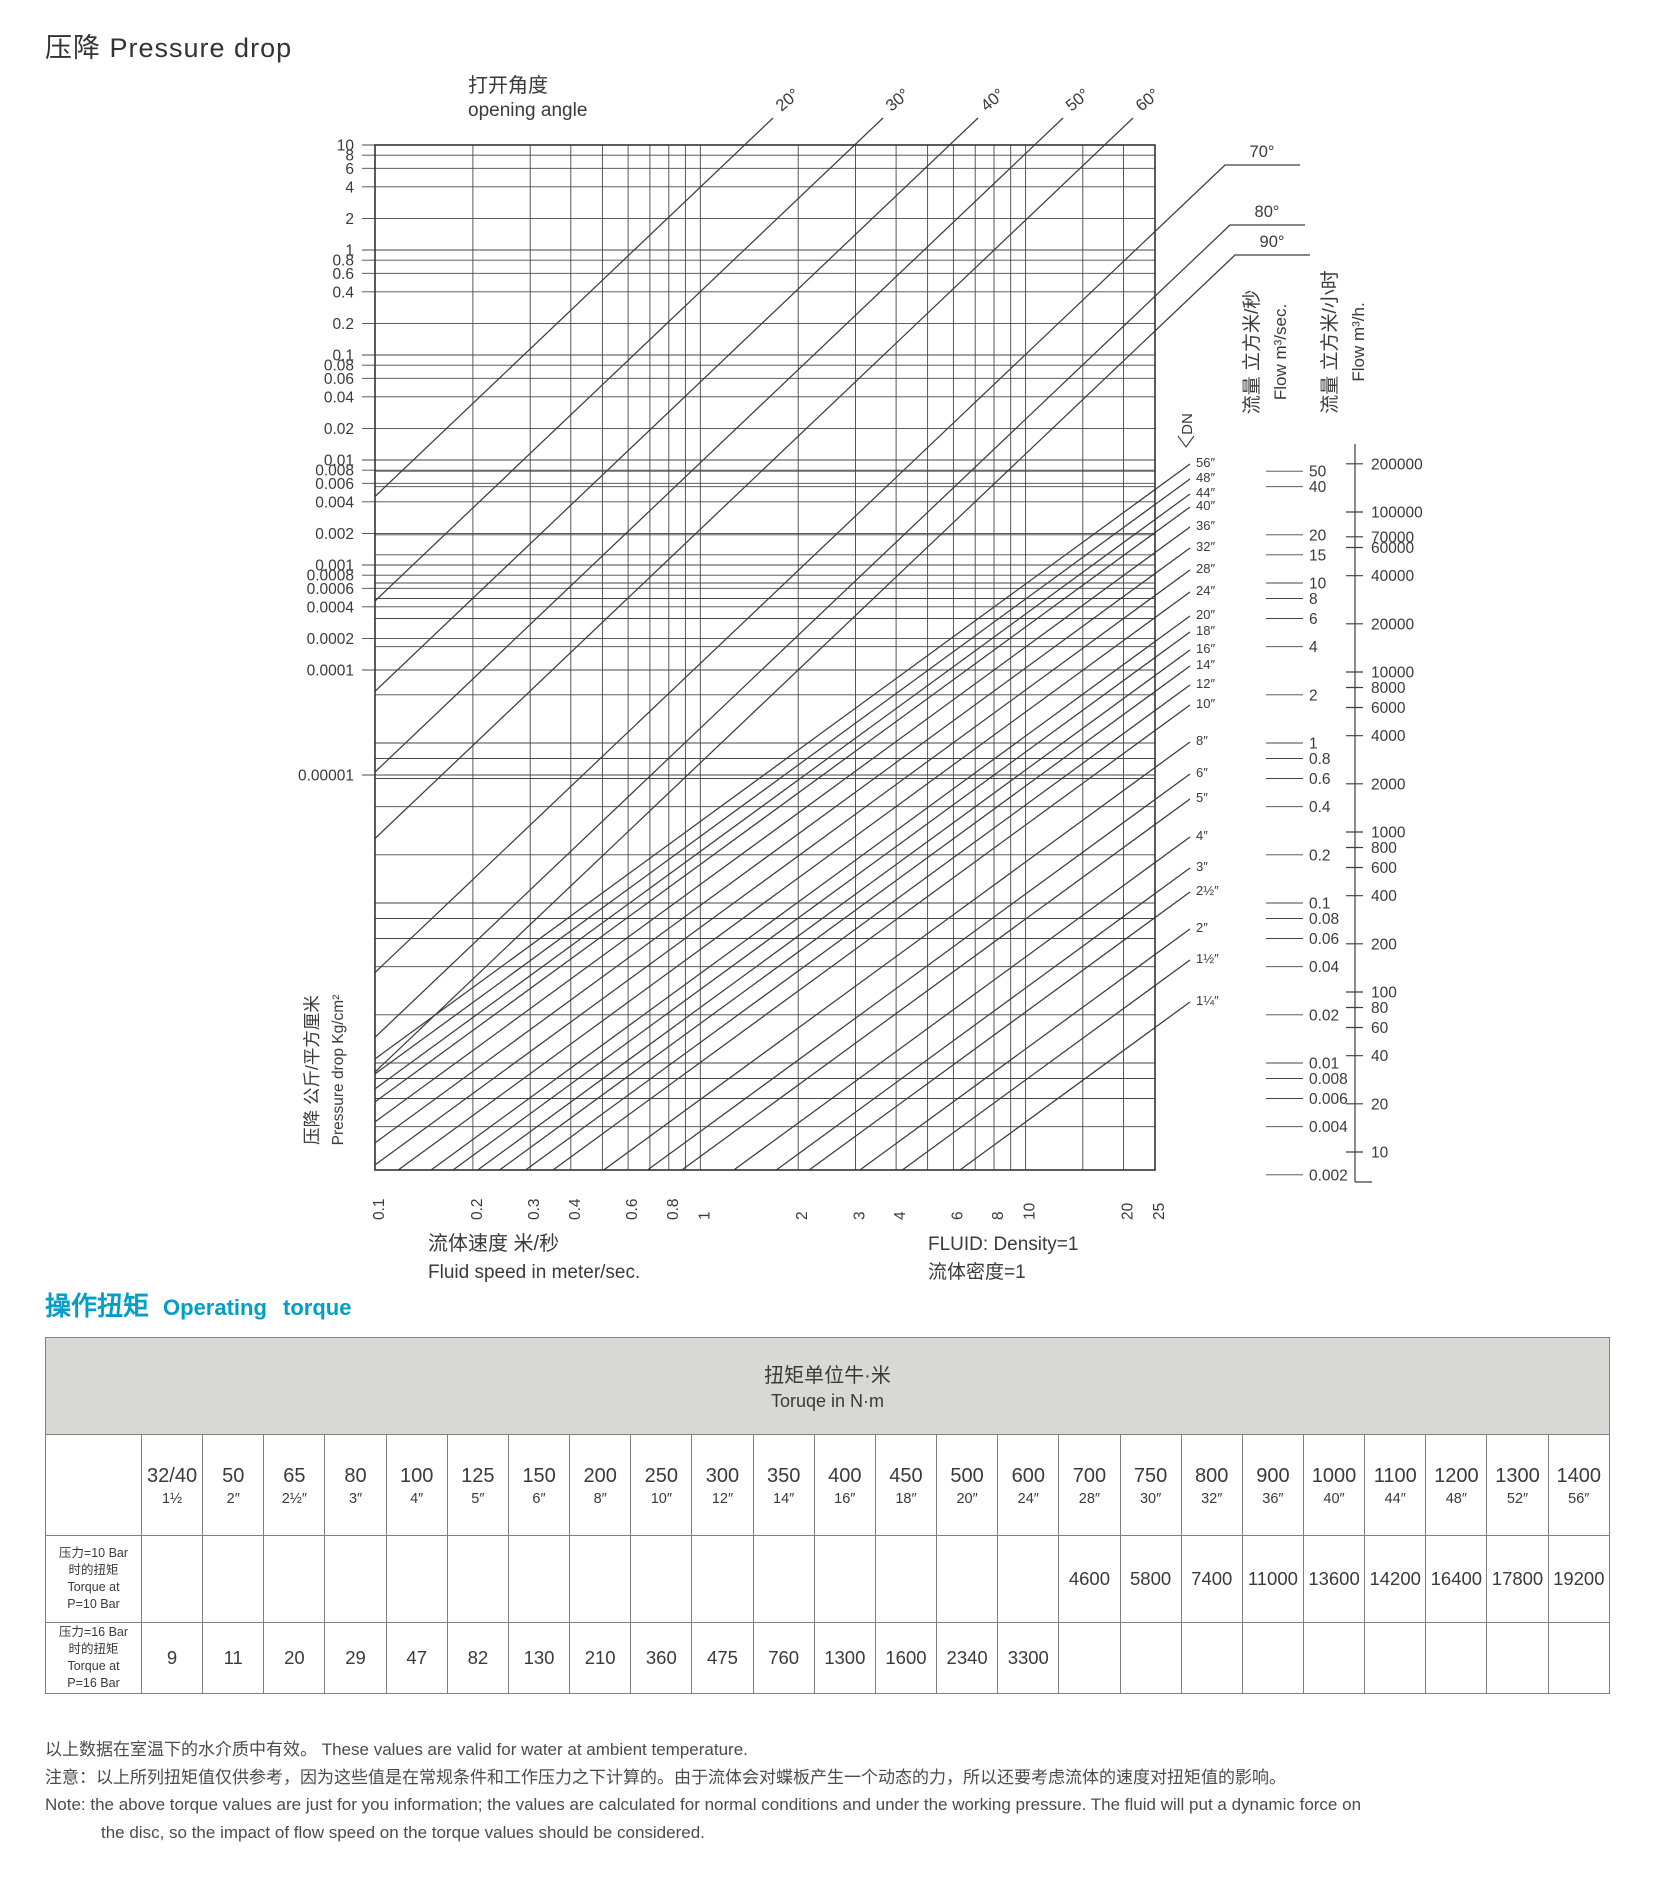 The width and height of the screenshot is (1654, 1878). I want to click on svg-text: 600, so click(1384, 868).